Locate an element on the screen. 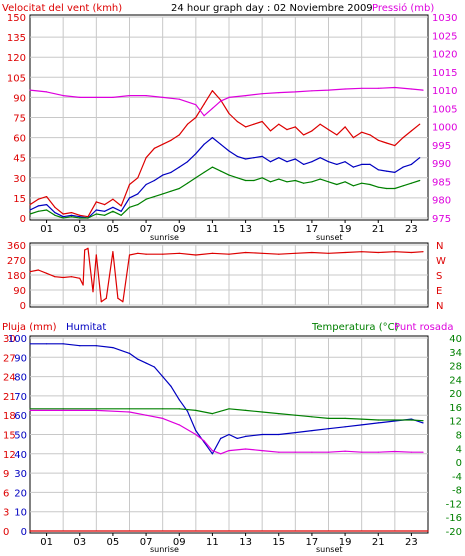 This screenshot has height=556, width=465. x-tick-label: 21 is located at coordinates (378, 229).